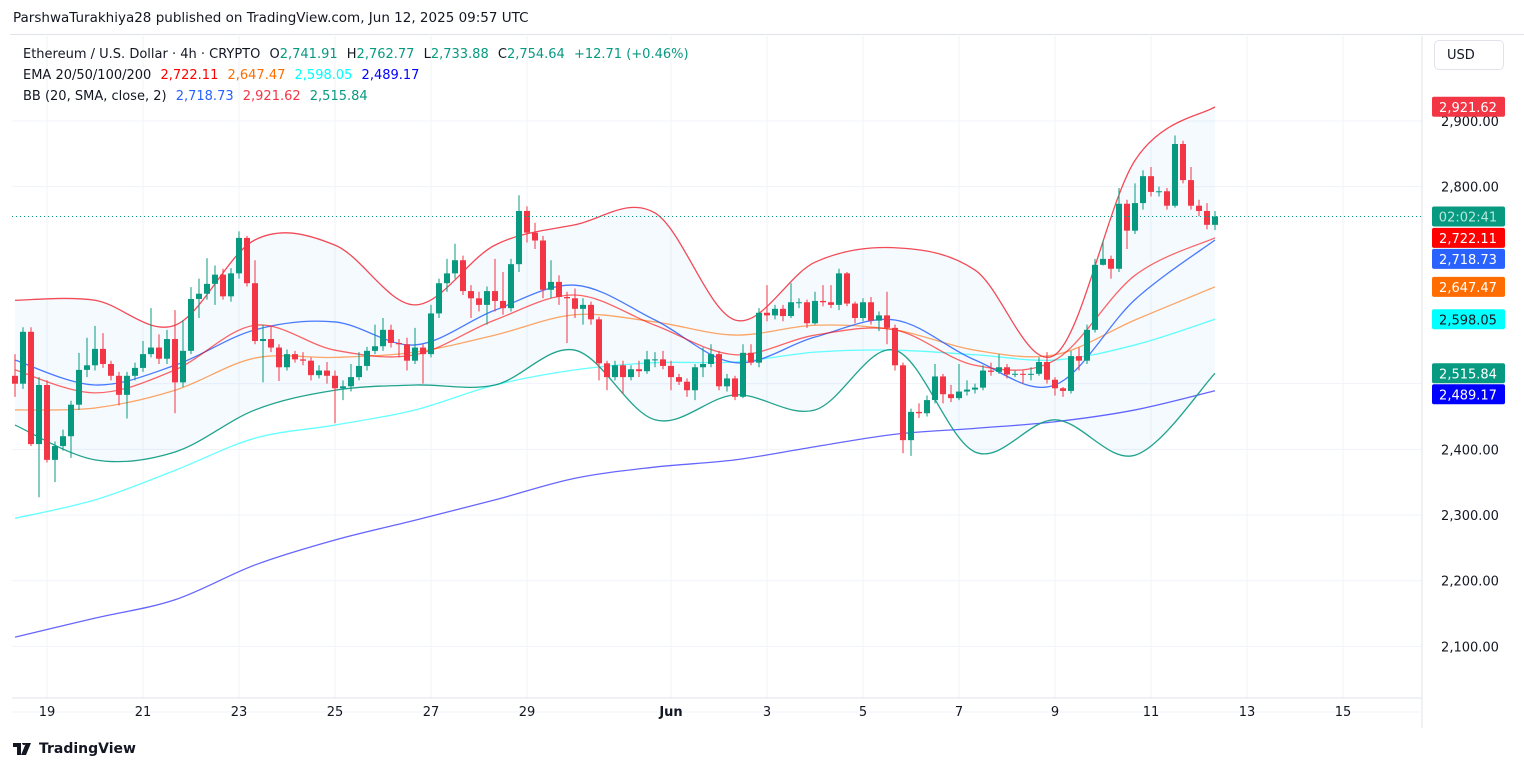 The height and width of the screenshot is (772, 1524). What do you see at coordinates (308, 54) in the screenshot?
I see `open-value: 2,741.91` at bounding box center [308, 54].